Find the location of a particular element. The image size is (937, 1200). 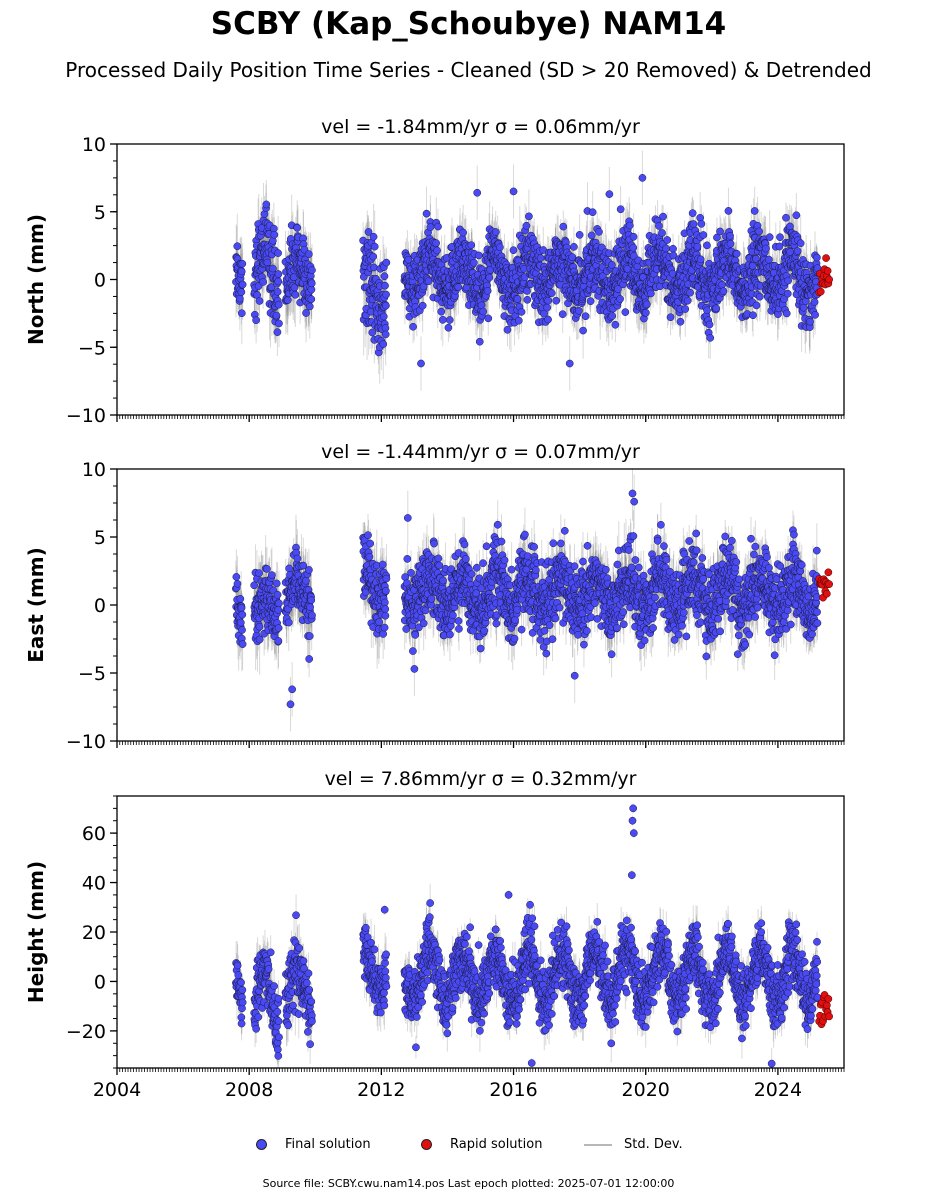

y-tick-label: −10 is located at coordinates (86, 416).